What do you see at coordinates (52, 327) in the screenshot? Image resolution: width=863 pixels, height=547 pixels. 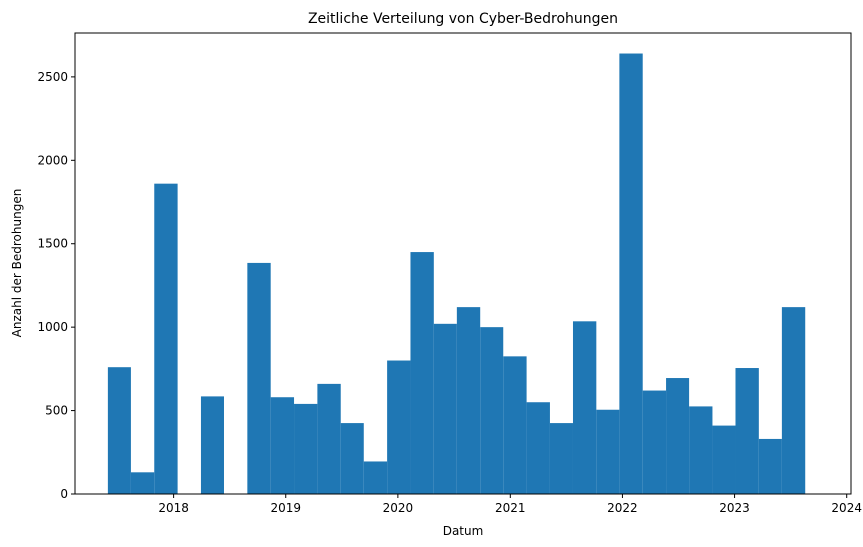 I see `y-tick-label-1000: 1000` at bounding box center [52, 327].